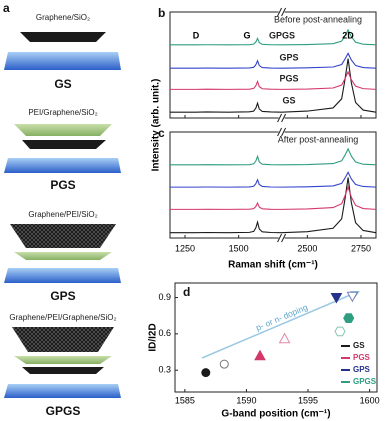 This screenshot has height=421, width=392. I want to click on y-tick-label: 0.6, so click(164, 333).